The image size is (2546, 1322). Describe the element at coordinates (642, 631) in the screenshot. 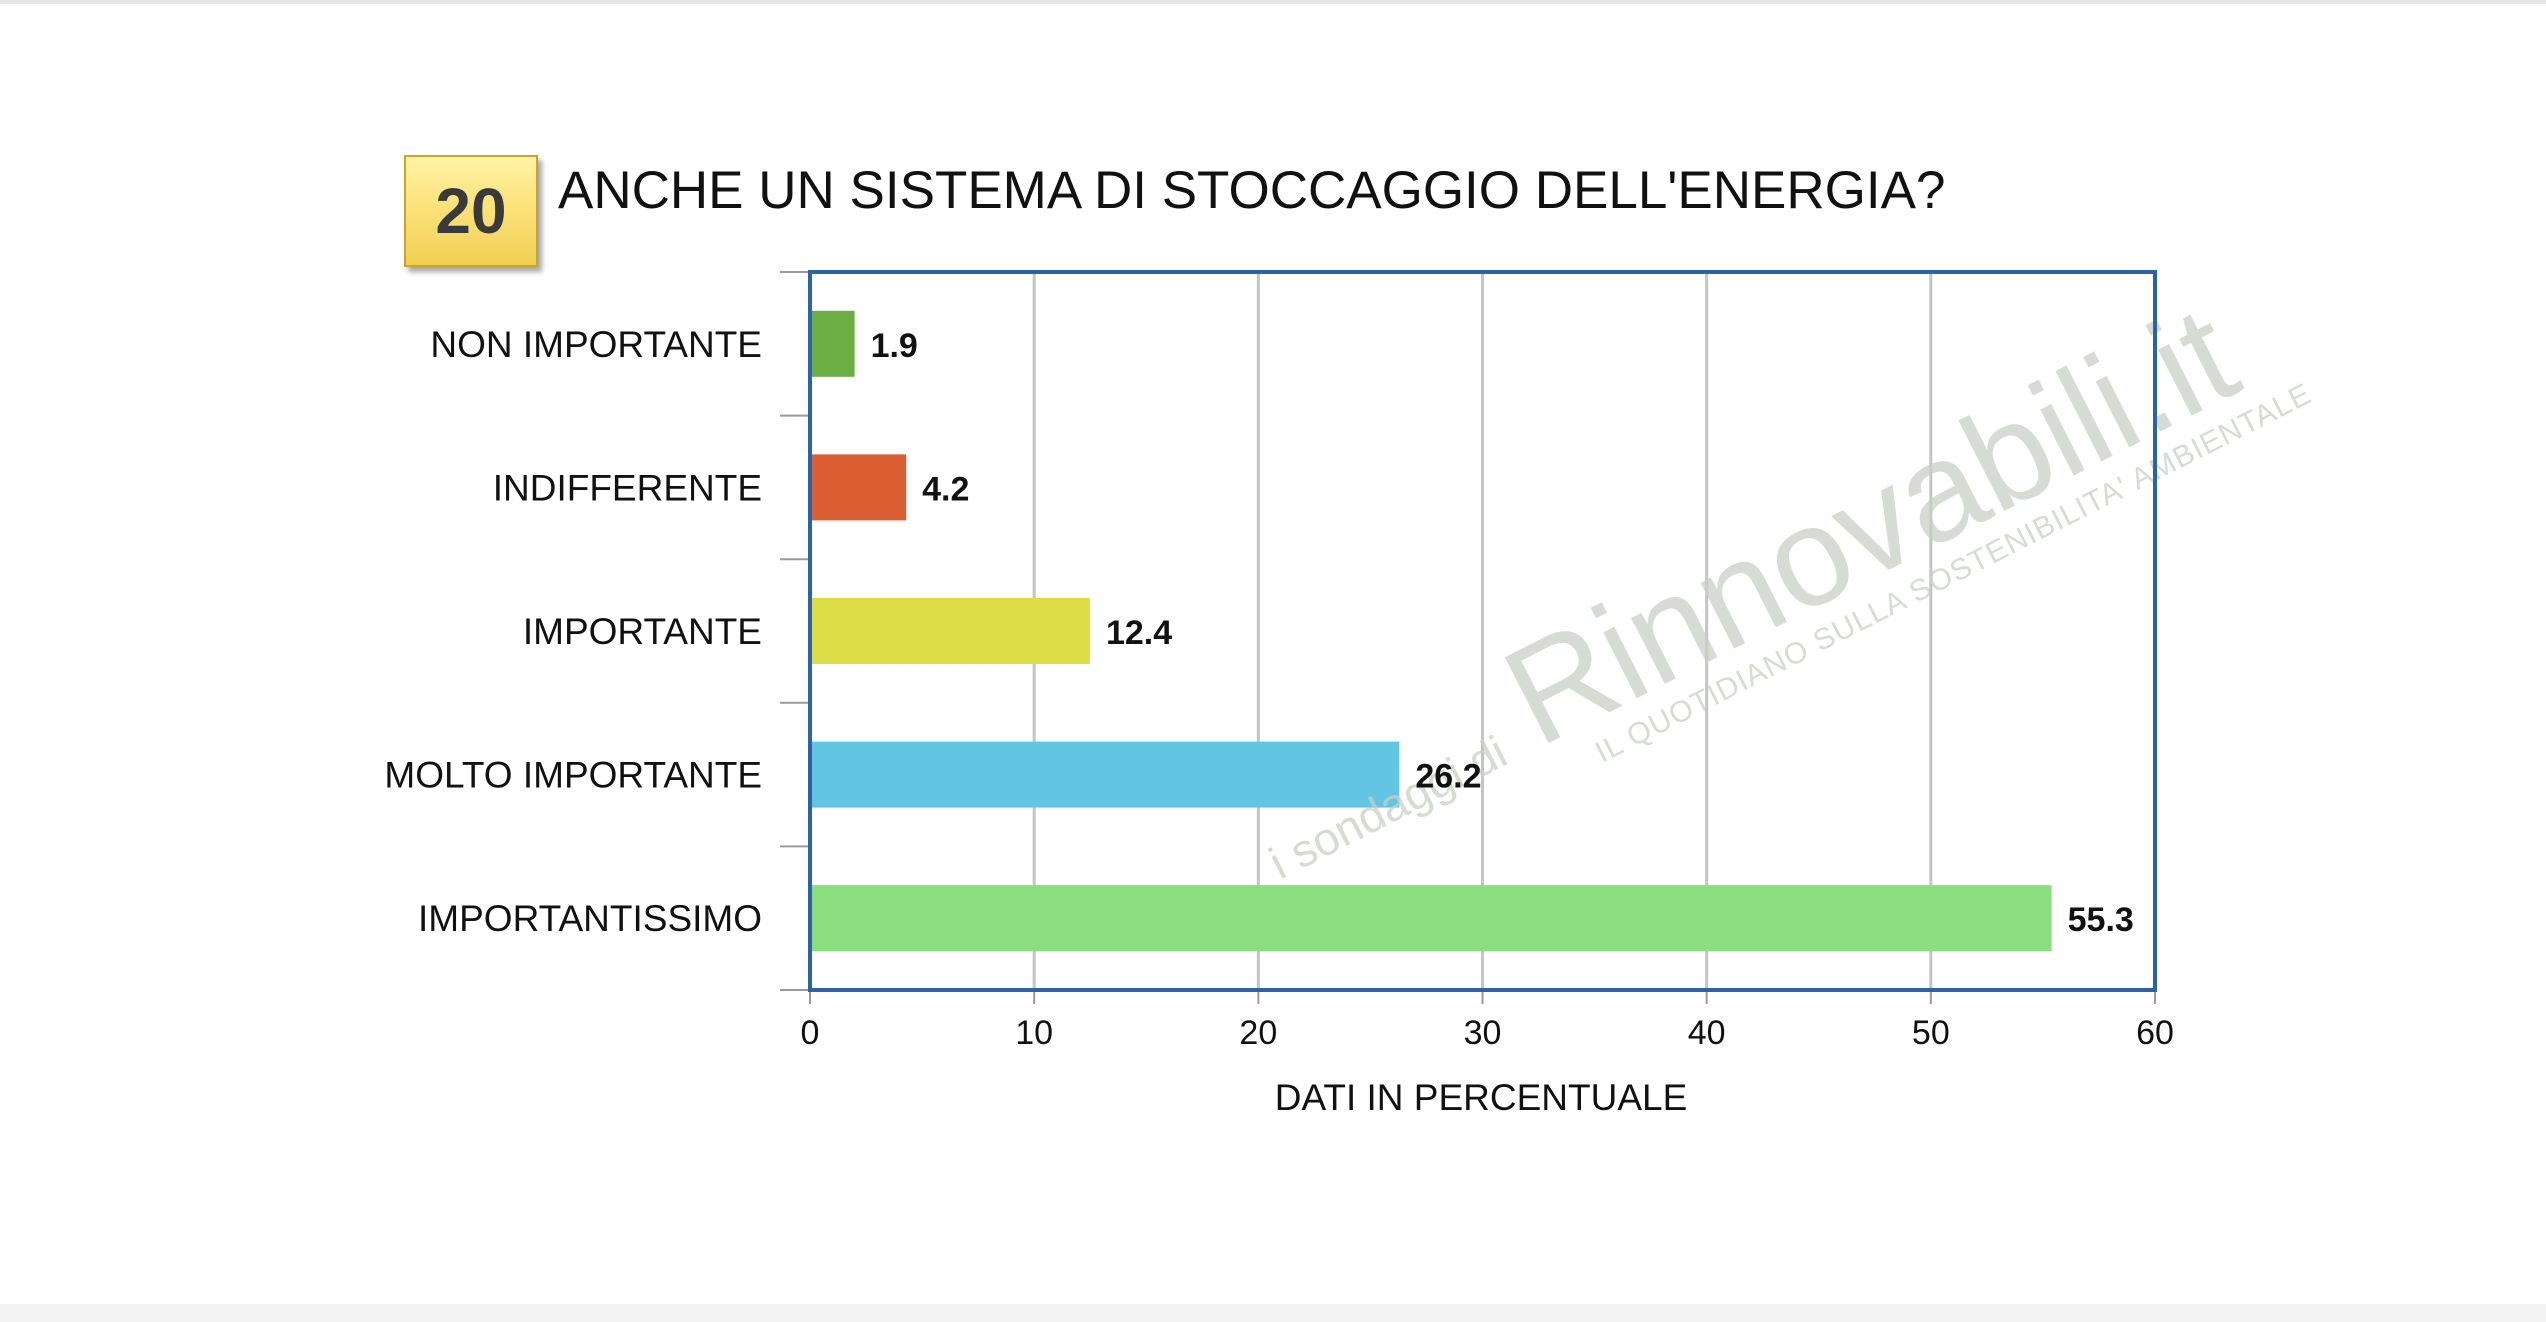

I see `category-label: IMPORTANTE` at that location.